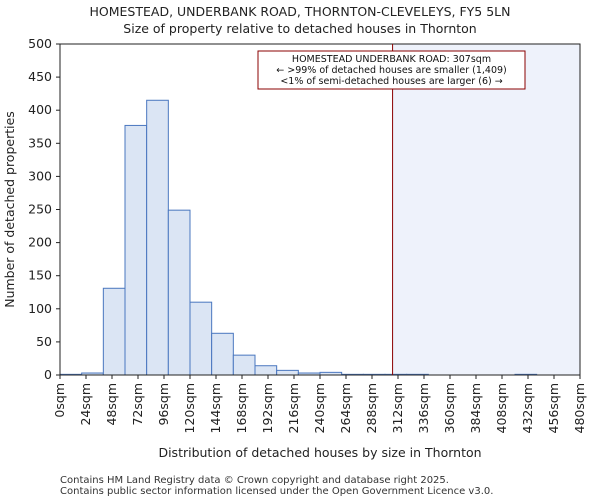  What do you see at coordinates (59, 400) in the screenshot?
I see `x-tick-label: 0sqm` at bounding box center [59, 400].